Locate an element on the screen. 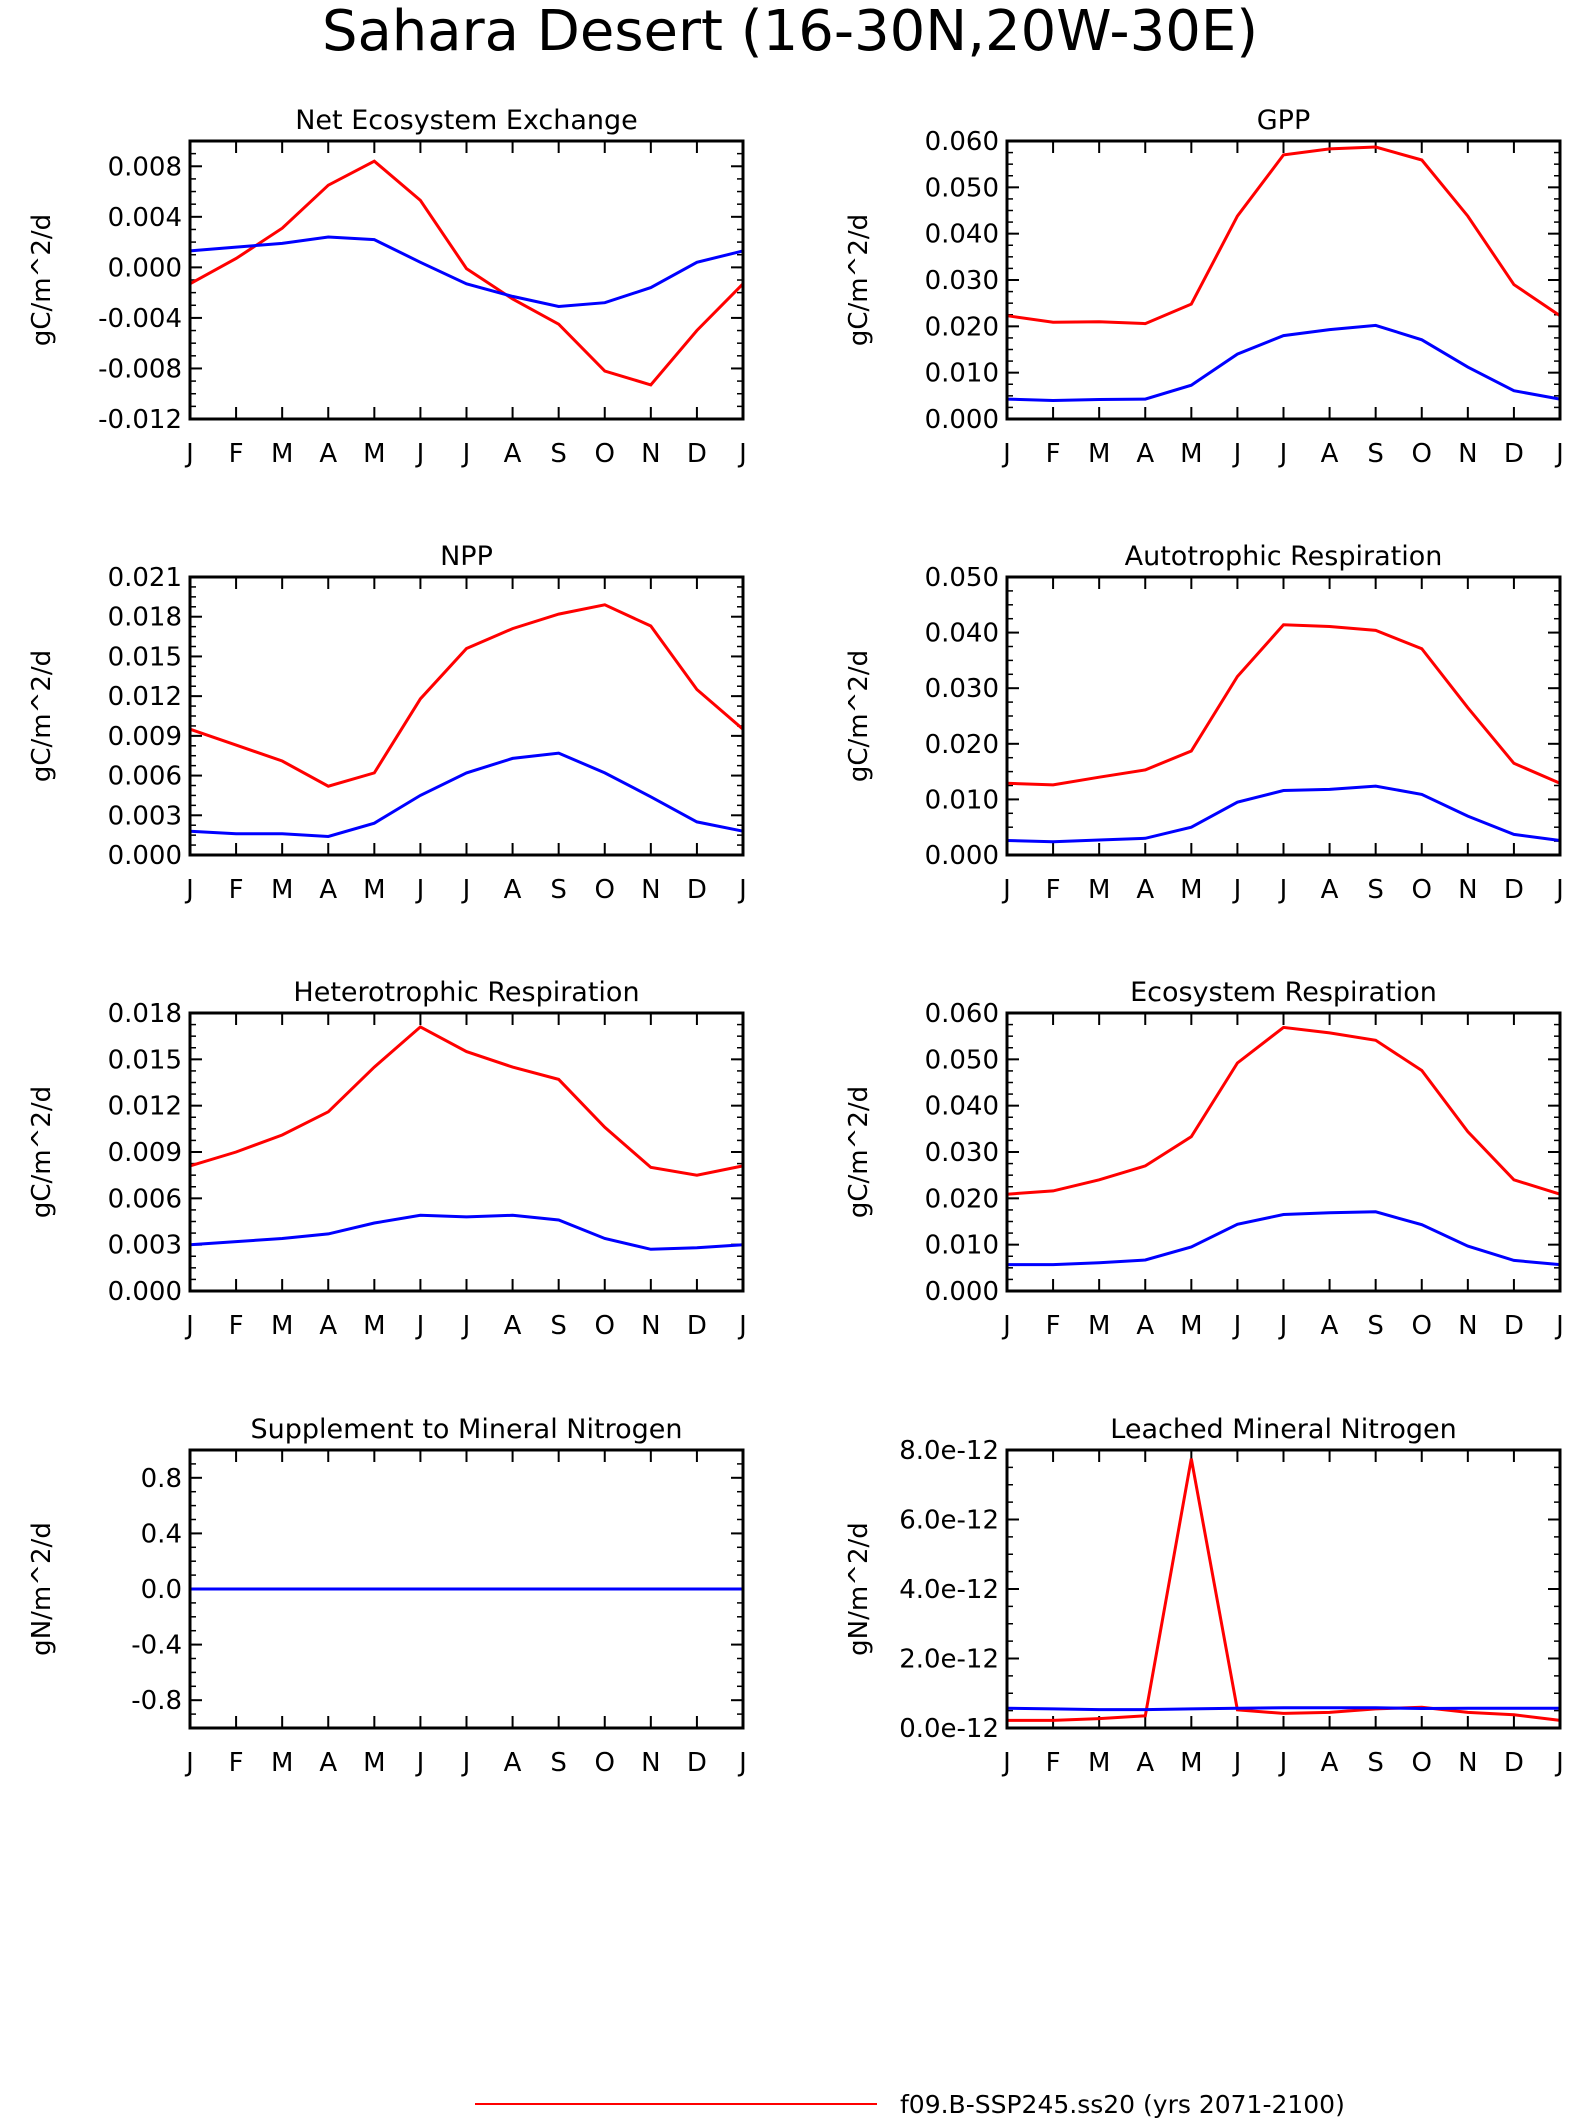 The image size is (1579, 2120). y-axis-label: gC/m^2/d is located at coordinates (859, 1152).